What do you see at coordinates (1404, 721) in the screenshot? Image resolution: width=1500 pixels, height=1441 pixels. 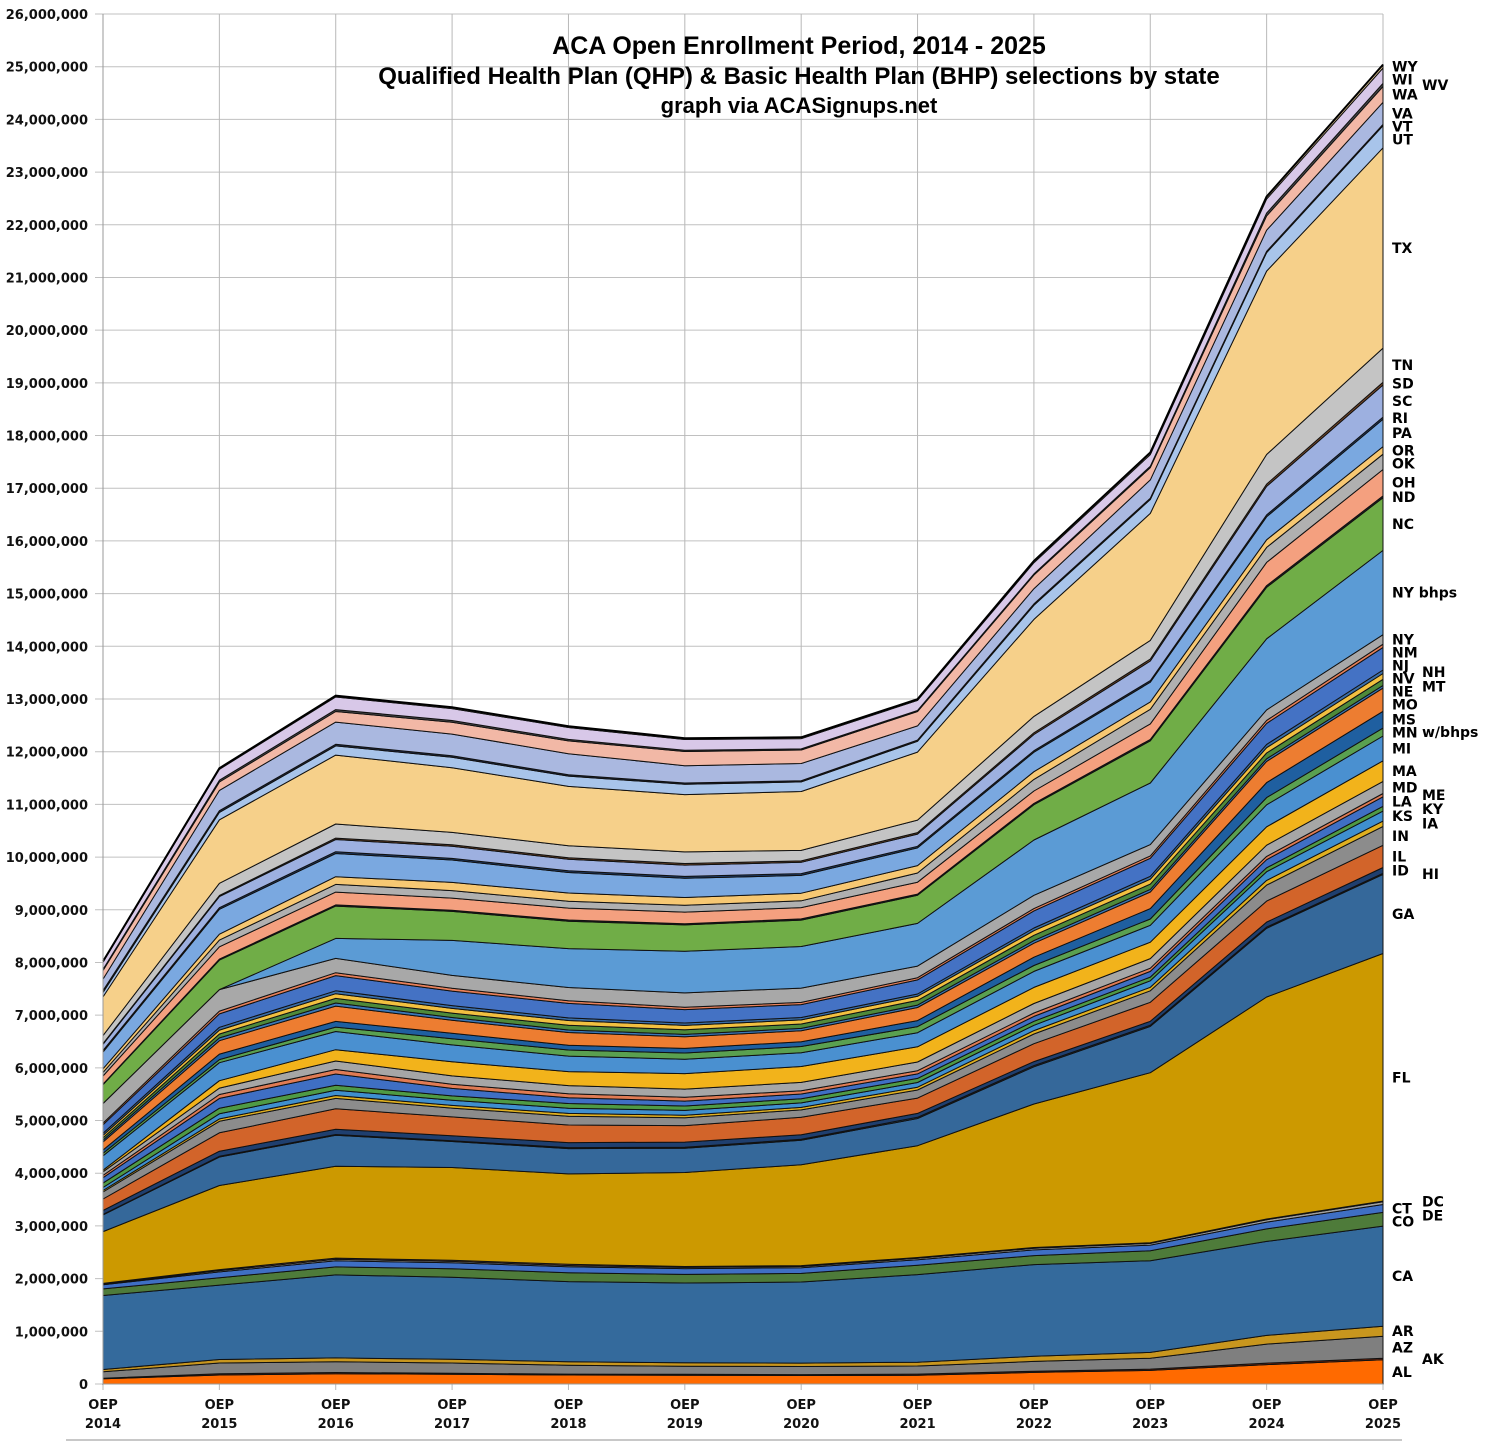 I see `state-label-ms: MS` at bounding box center [1404, 721].